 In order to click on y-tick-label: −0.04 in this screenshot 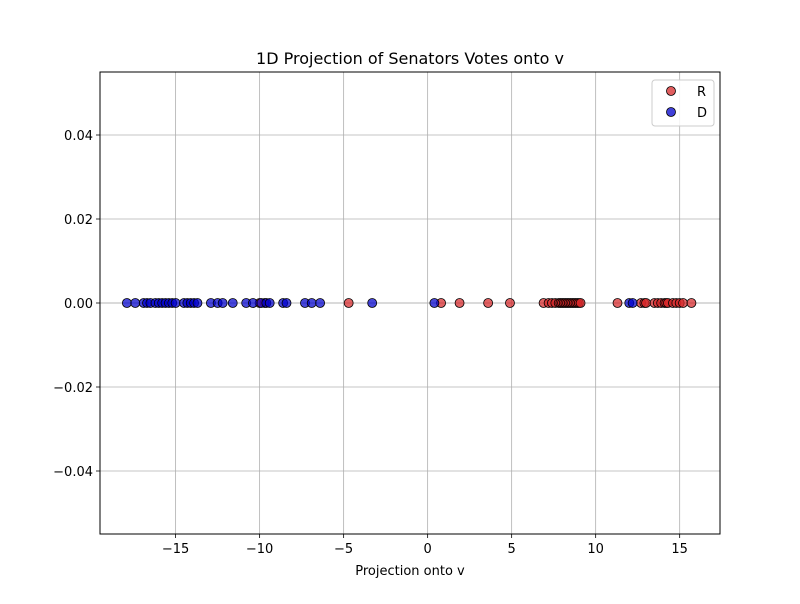, I will do `click(73, 472)`.